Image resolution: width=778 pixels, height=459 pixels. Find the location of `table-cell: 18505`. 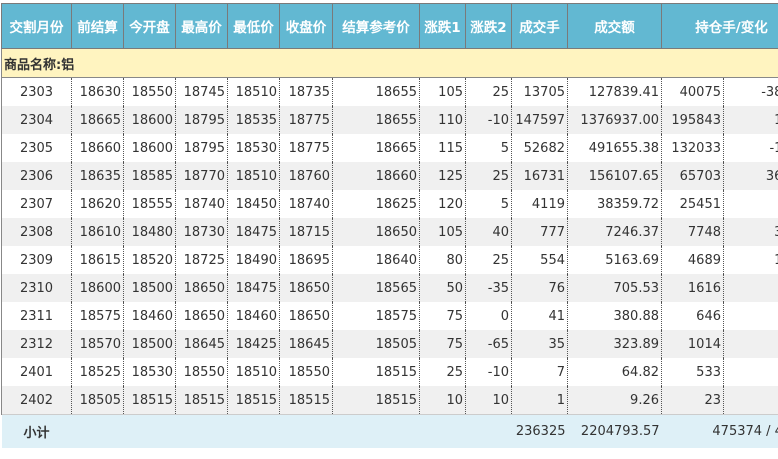

table-cell: 18505 is located at coordinates (97, 400).